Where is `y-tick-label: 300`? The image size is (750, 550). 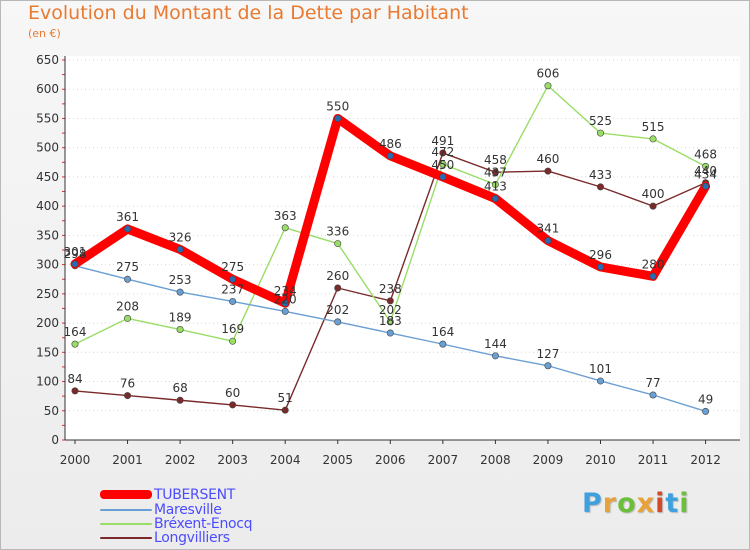
y-tick-label: 300 is located at coordinates (47, 265).